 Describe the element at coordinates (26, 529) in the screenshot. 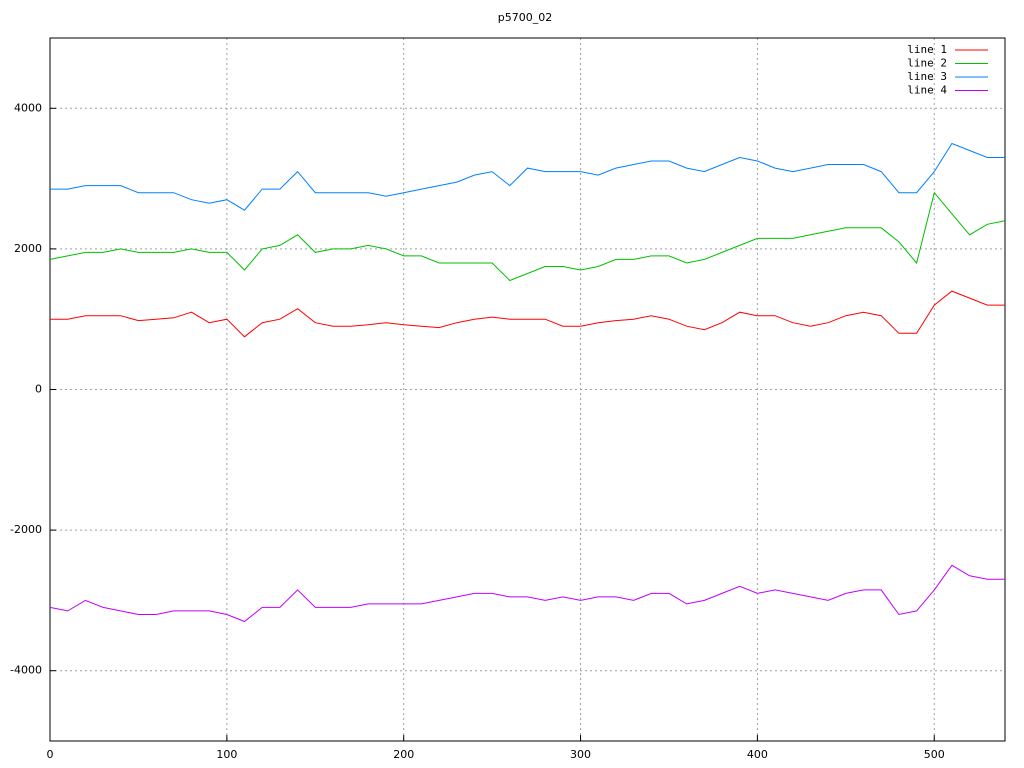

I see `y-tick-label: -2000` at that location.